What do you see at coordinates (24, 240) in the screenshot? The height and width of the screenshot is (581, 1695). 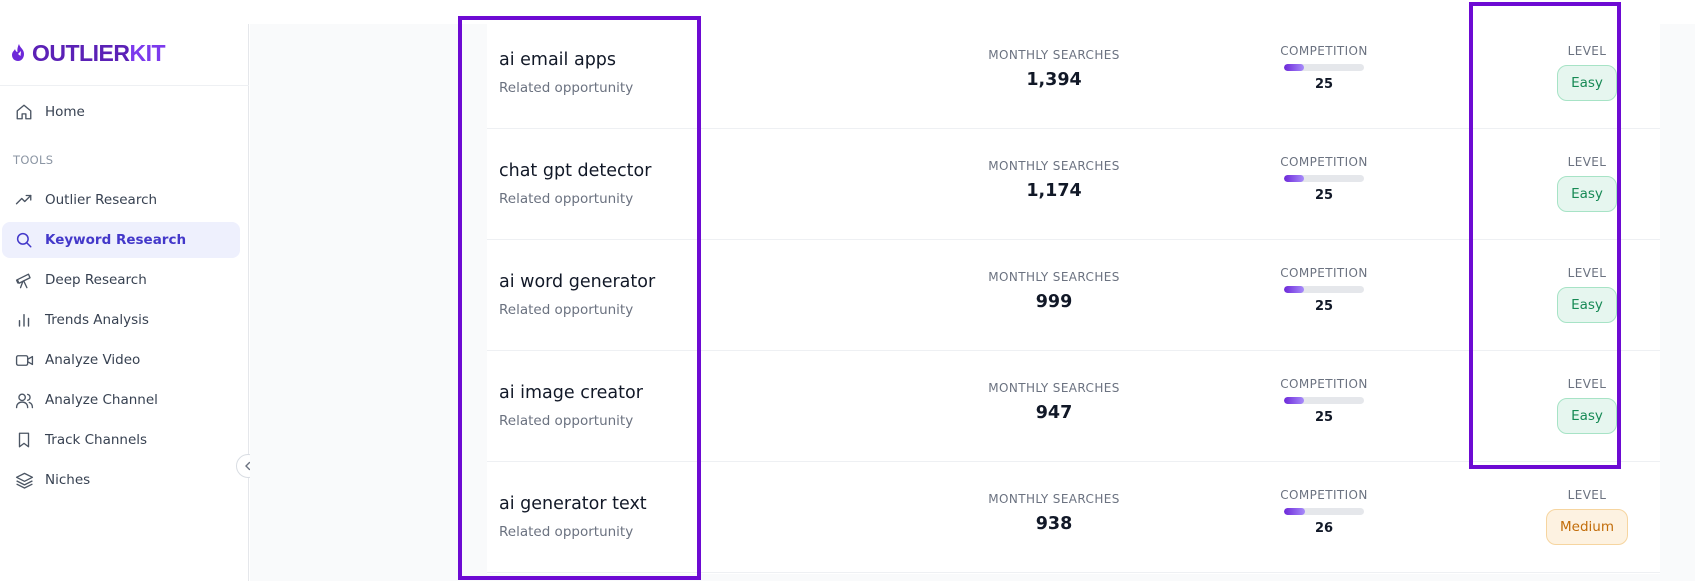 I see `search-icon` at bounding box center [24, 240].